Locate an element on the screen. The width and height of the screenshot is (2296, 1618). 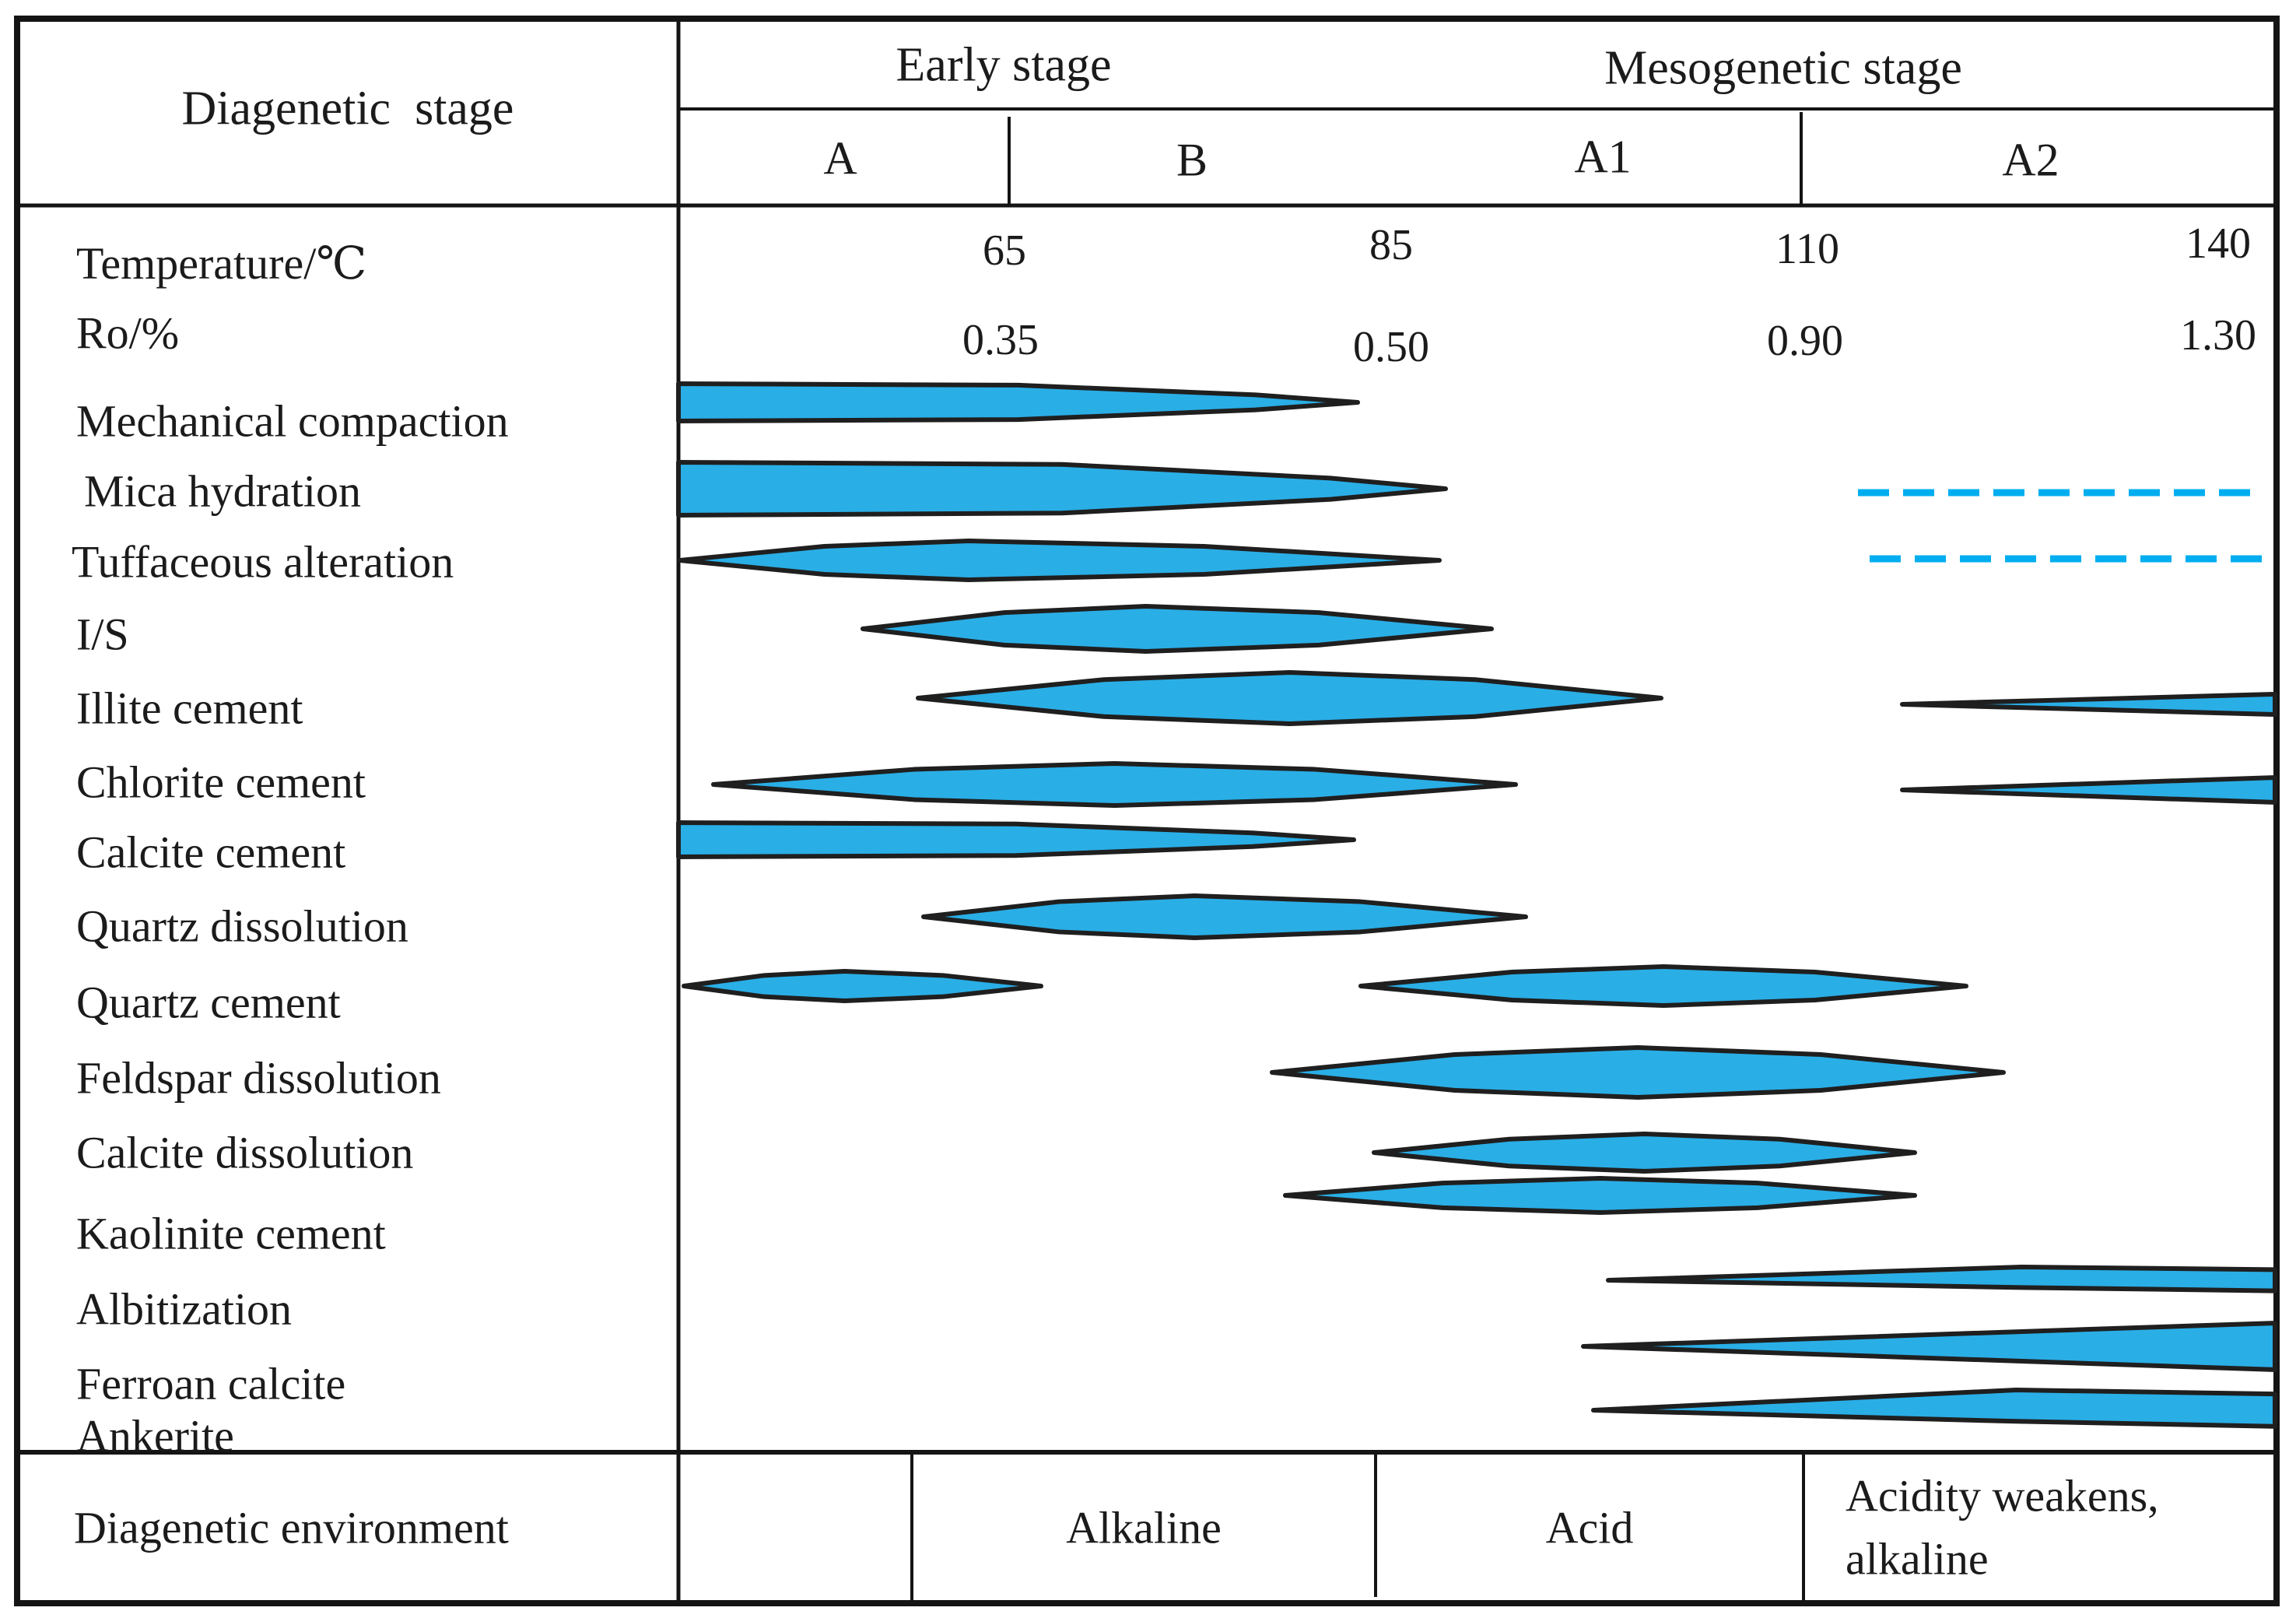
early-stage-title: Early stage is located at coordinates (1004, 65).